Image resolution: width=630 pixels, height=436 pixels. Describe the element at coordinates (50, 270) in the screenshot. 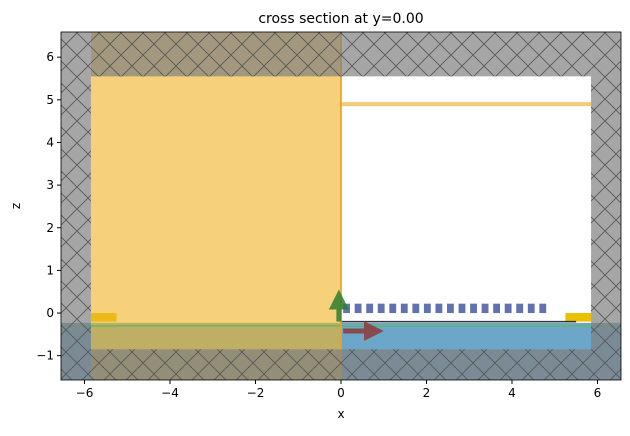

I see `y-tick-label: 1` at that location.